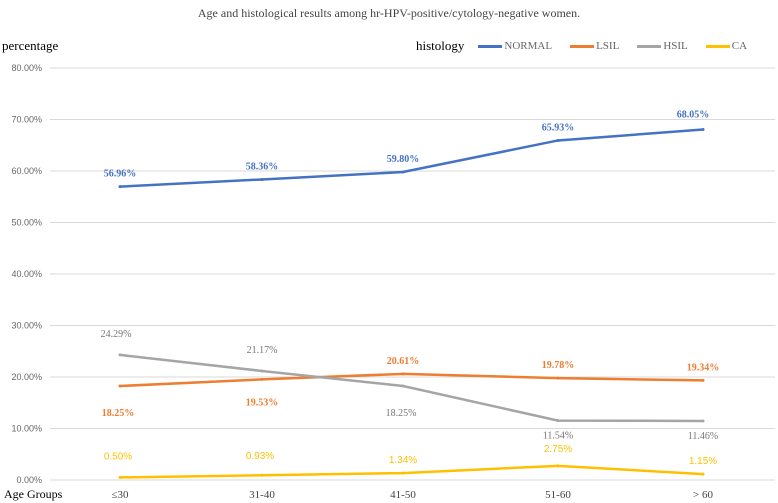  What do you see at coordinates (403, 361) in the screenshot?
I see `data-label: 20.61%` at bounding box center [403, 361].